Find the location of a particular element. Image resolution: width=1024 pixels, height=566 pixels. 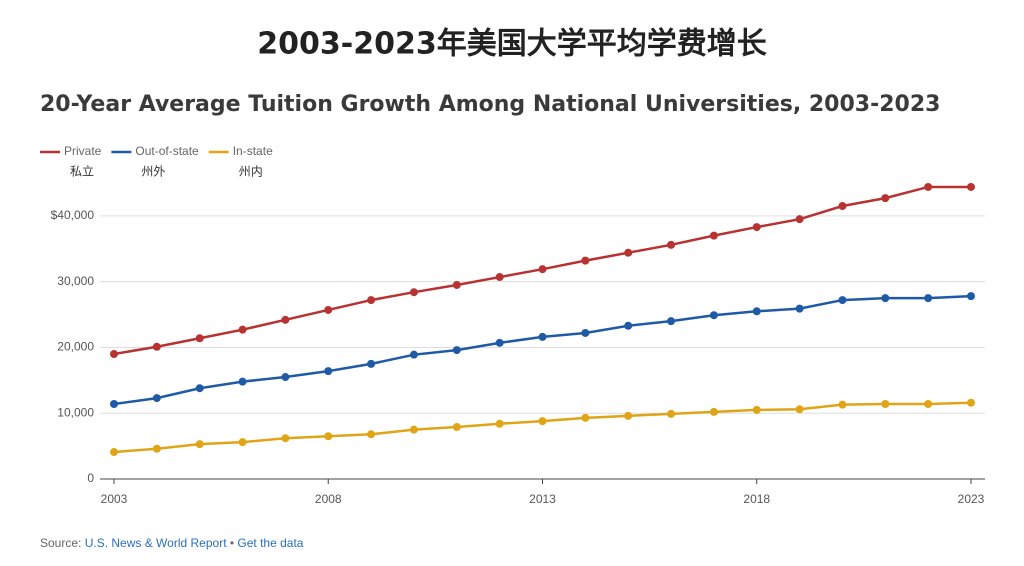

legend-label: Out-of-state is located at coordinates (167, 151).